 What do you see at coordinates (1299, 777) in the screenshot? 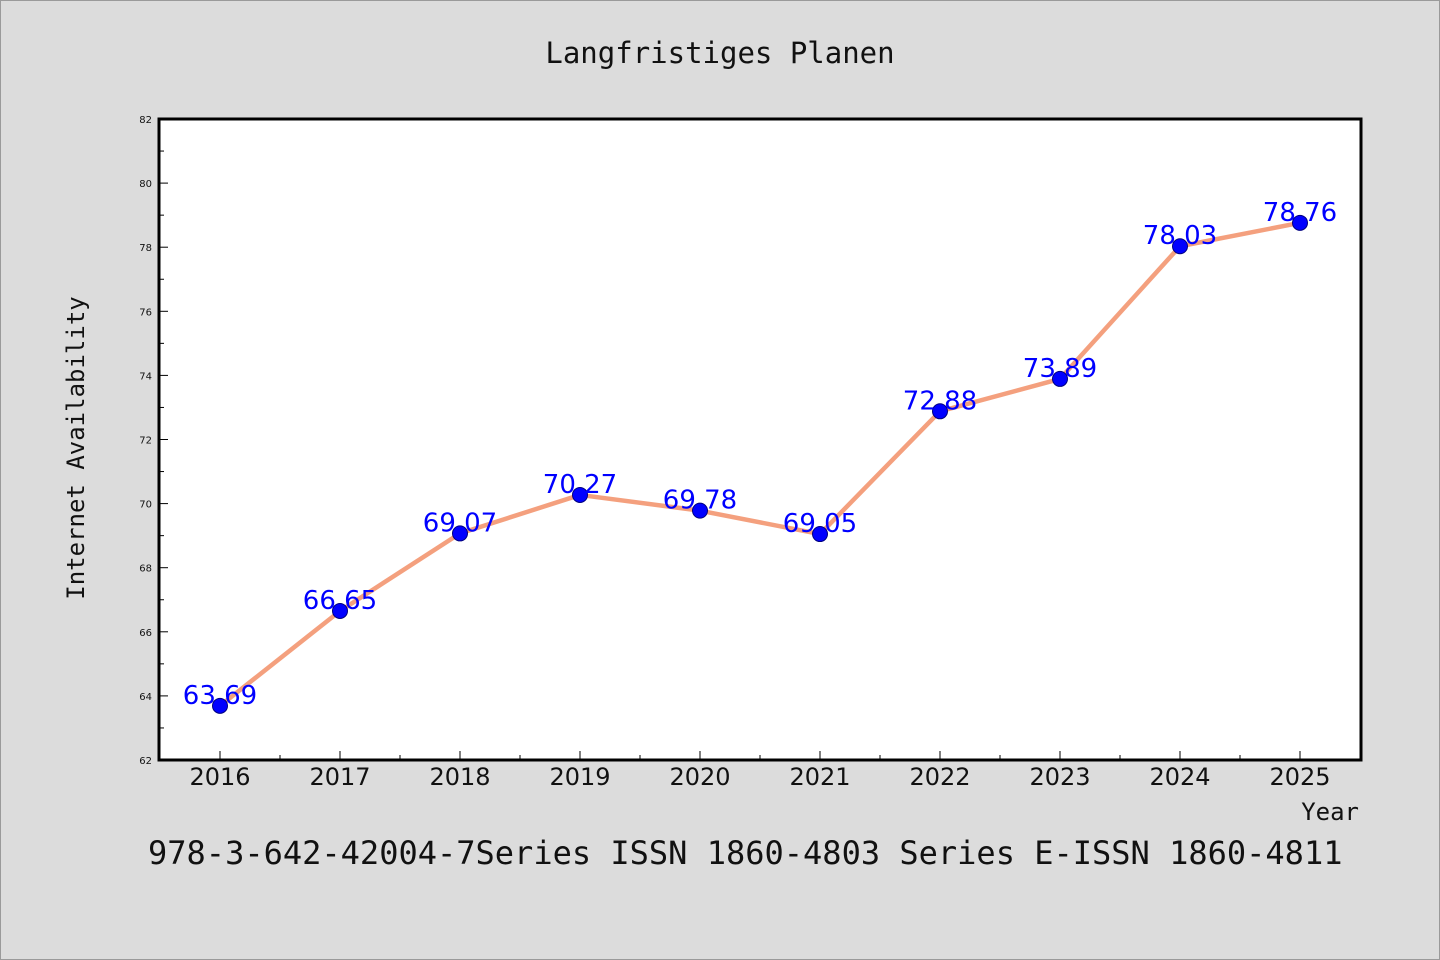
I see `x-tick-label: 2025` at bounding box center [1299, 777].